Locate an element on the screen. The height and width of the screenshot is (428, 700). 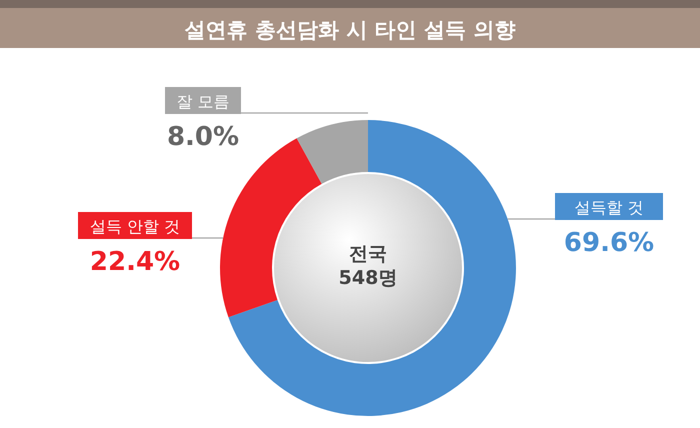
slice-label: 설득 안할 것 is located at coordinates (135, 226).